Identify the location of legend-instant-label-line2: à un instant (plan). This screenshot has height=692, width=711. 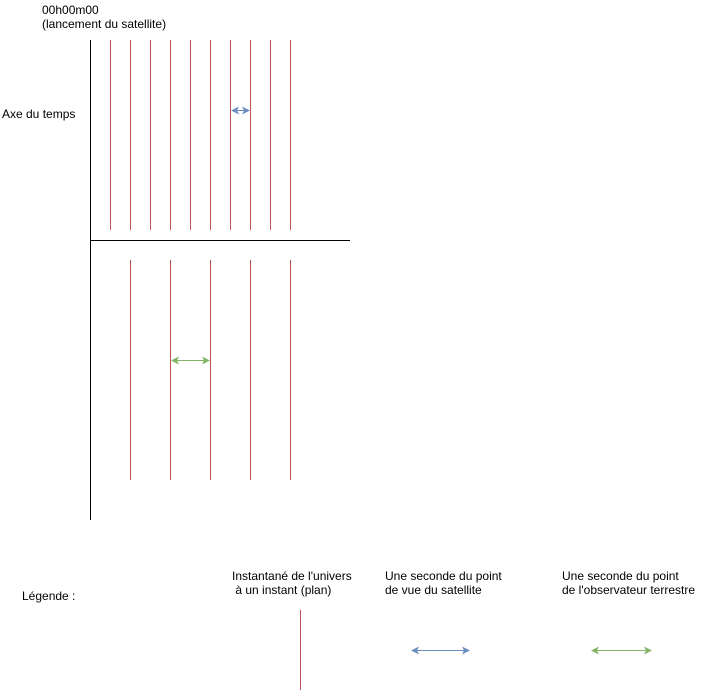
(282, 590).